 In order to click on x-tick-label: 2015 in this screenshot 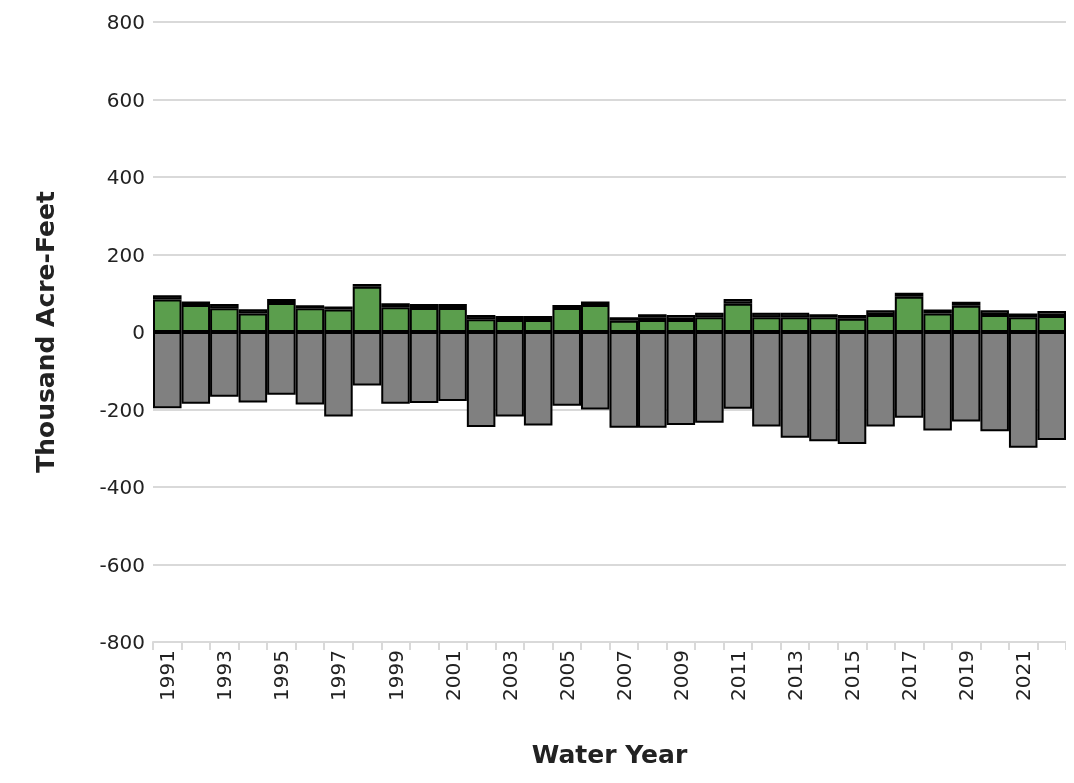, I will do `click(852, 675)`.